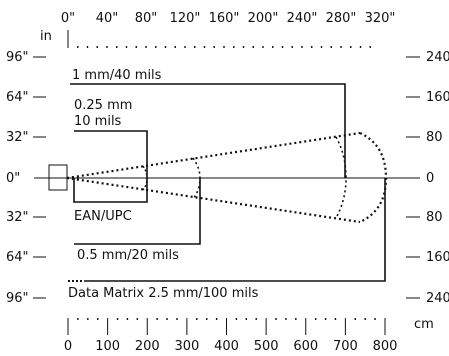  I want to click on scan-cone-far-arc, so click(373, 177).